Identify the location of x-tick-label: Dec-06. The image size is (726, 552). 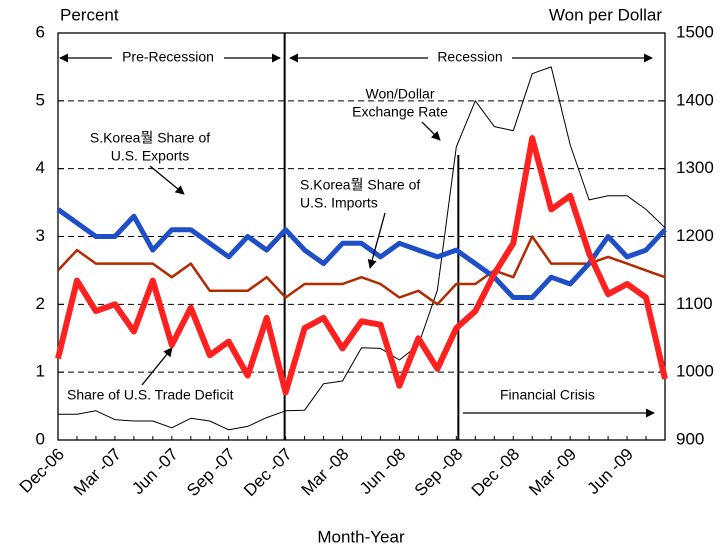
(42, 471).